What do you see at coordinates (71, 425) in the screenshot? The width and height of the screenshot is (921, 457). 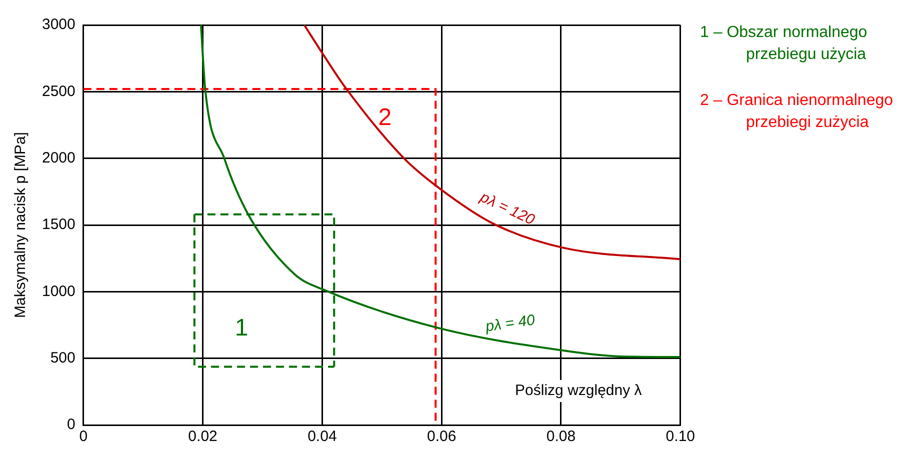 I see `y-tick-label: 0` at bounding box center [71, 425].